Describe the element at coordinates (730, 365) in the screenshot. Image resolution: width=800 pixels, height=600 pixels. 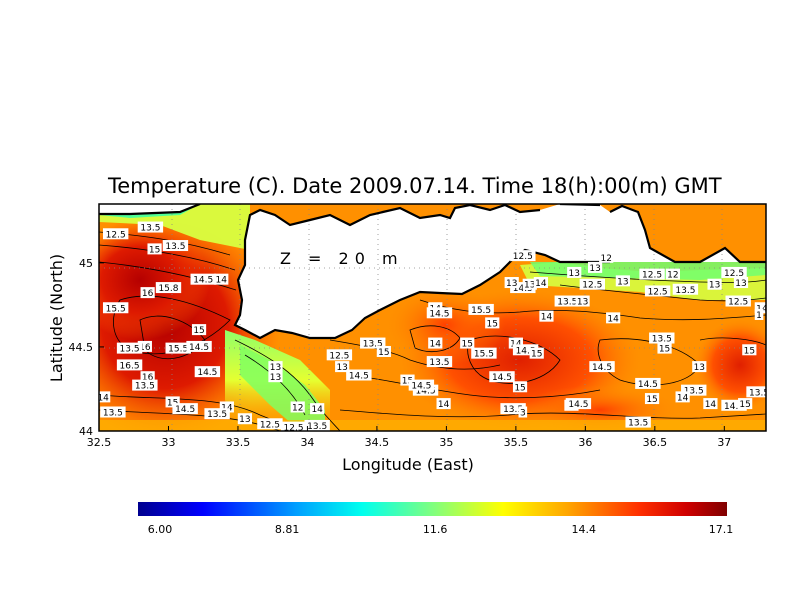
I see `warm-core-east` at that location.